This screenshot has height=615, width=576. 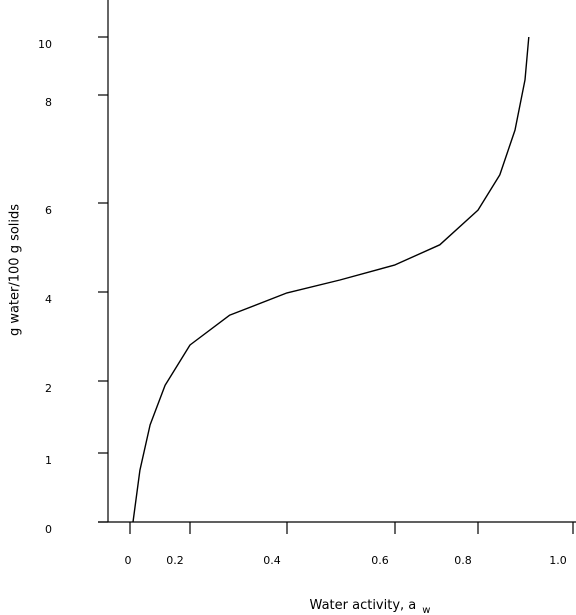 I want to click on y-tick-label: 1, so click(x=48, y=460).